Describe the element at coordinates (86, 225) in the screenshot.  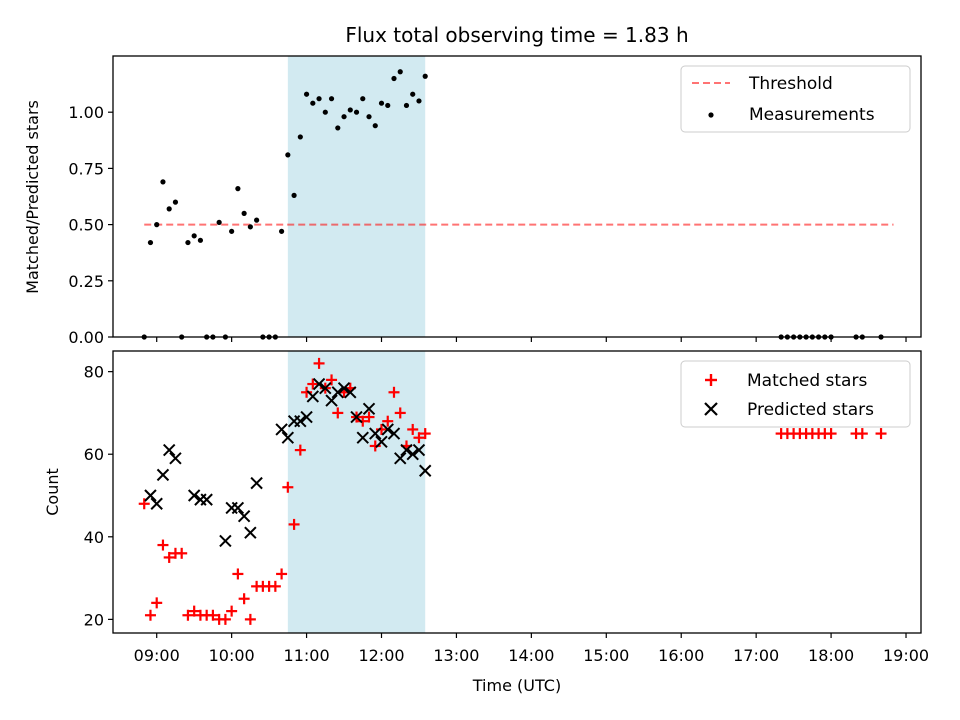
I see `top-y-tick-label: 0.50` at that location.